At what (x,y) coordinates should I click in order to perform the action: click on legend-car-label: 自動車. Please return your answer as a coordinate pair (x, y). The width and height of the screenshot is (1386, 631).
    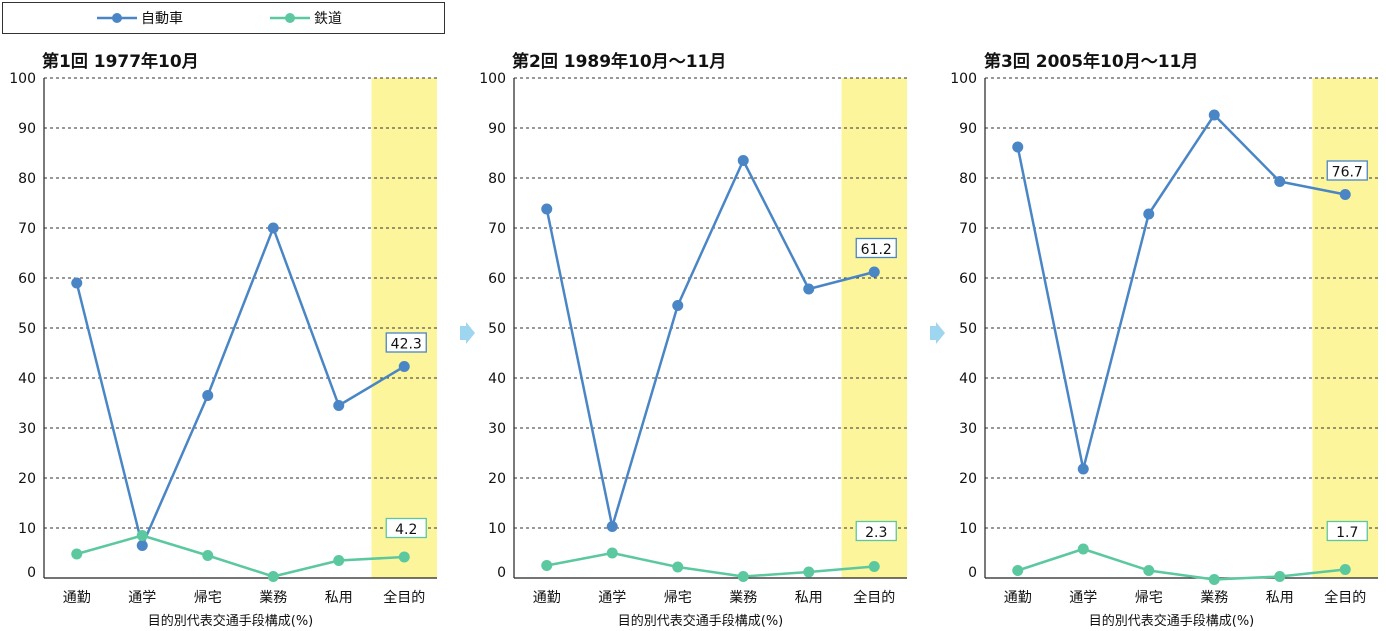
    Looking at the image, I should click on (162, 19).